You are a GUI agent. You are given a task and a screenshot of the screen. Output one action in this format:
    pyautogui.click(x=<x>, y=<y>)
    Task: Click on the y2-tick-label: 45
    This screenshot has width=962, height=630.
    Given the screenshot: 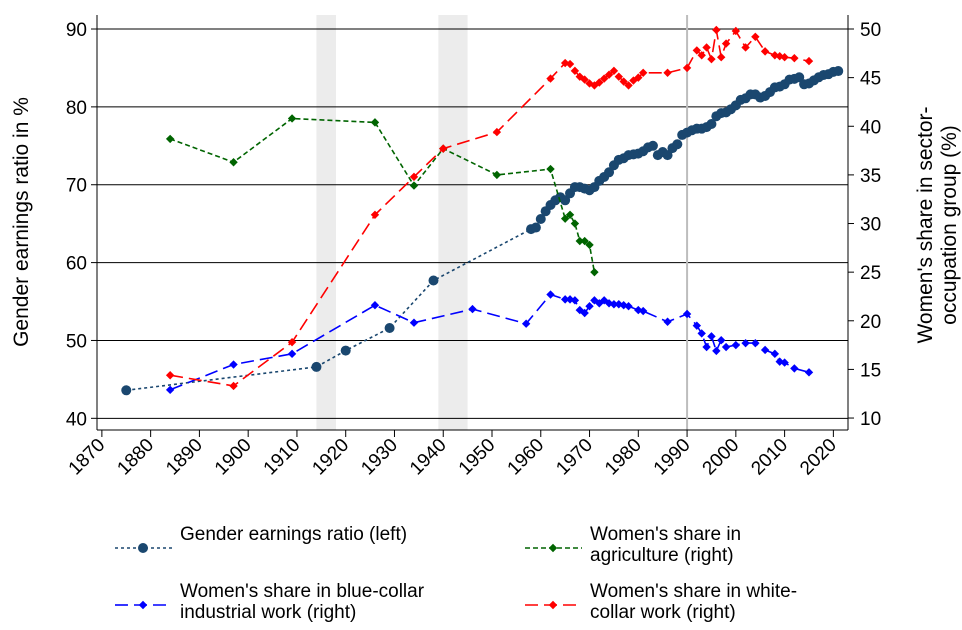 What is the action you would take?
    pyautogui.click(x=870, y=79)
    